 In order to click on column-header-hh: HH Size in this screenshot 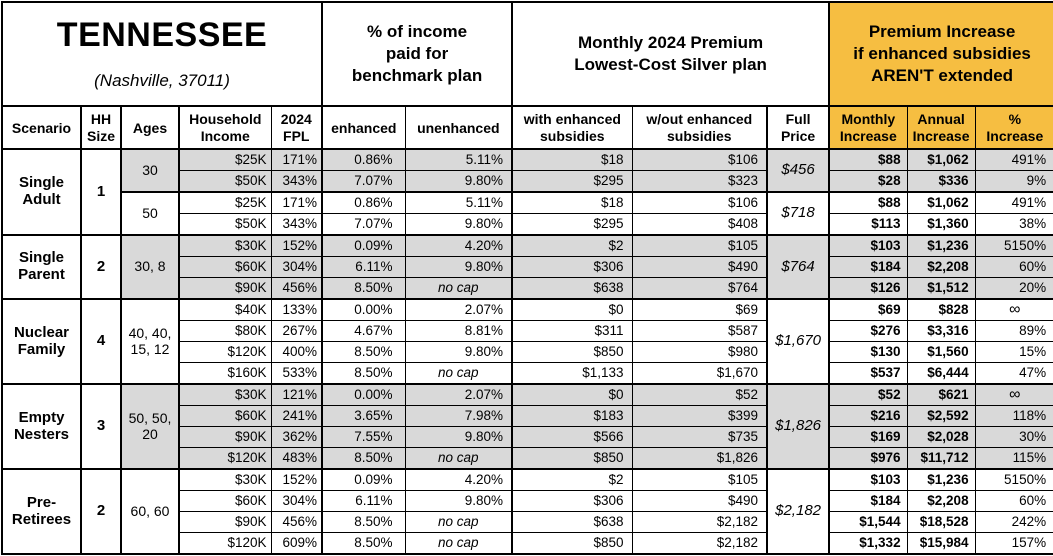, I will do `click(101, 128)`.